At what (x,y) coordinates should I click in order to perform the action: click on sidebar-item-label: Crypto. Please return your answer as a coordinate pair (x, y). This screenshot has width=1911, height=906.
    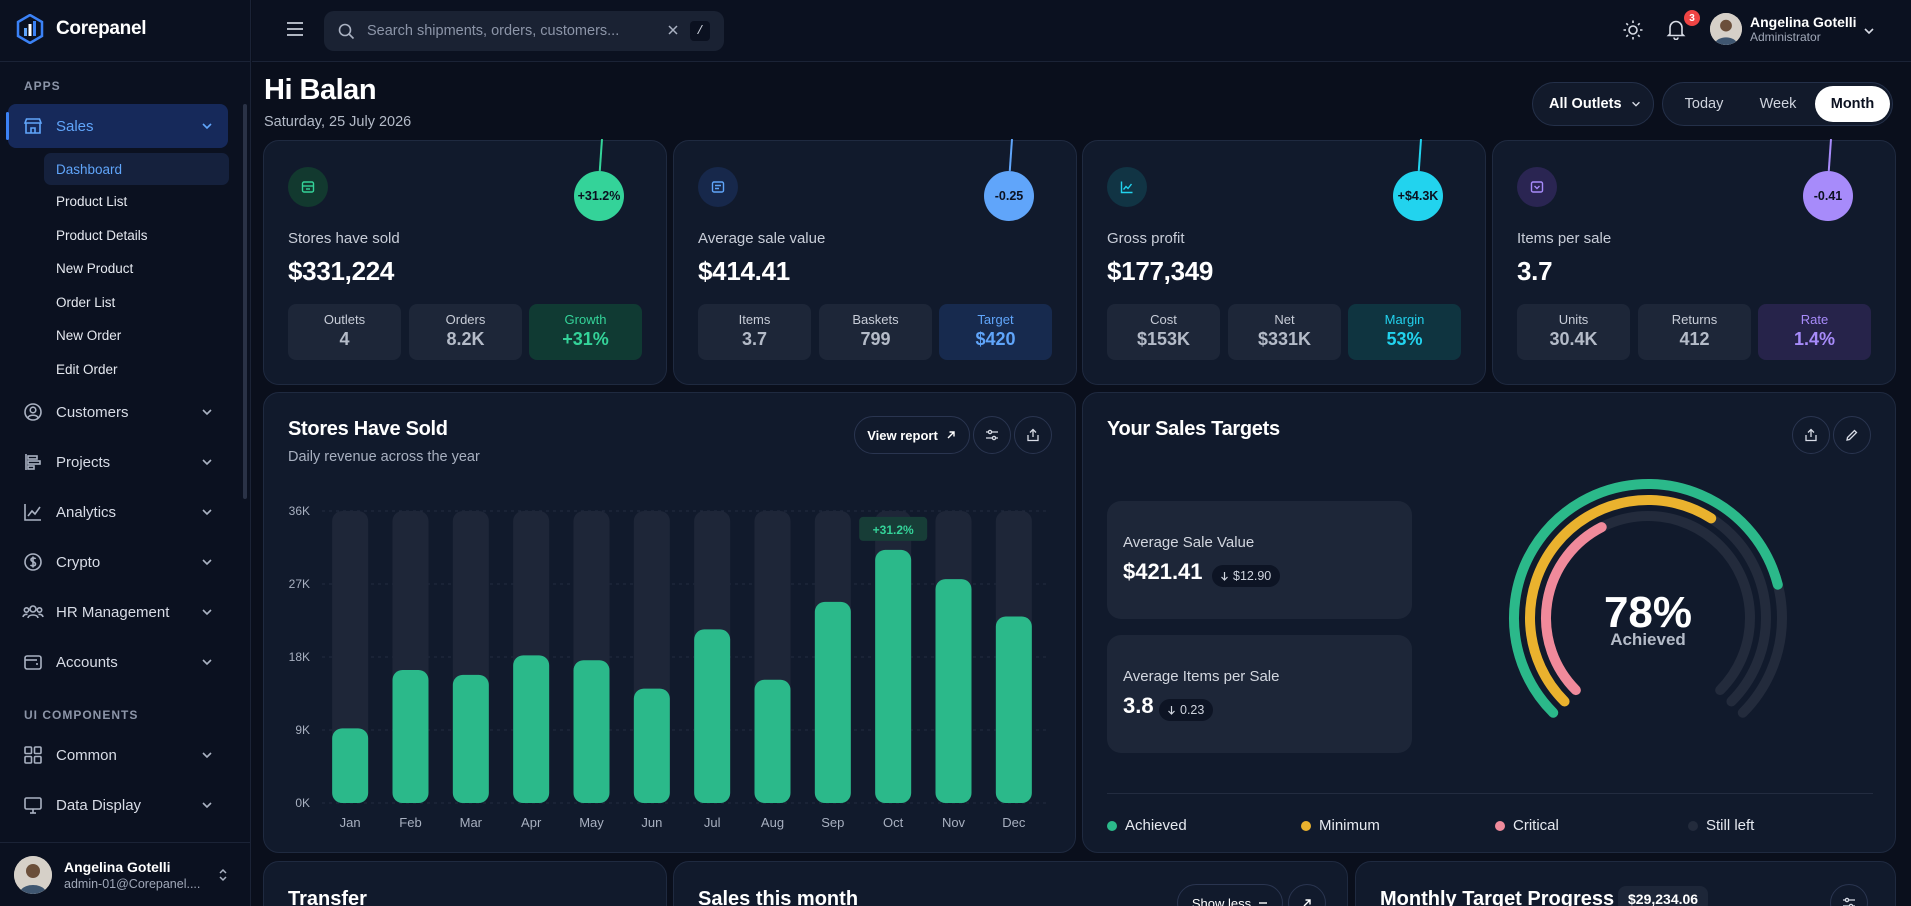
    Looking at the image, I should click on (78, 562).